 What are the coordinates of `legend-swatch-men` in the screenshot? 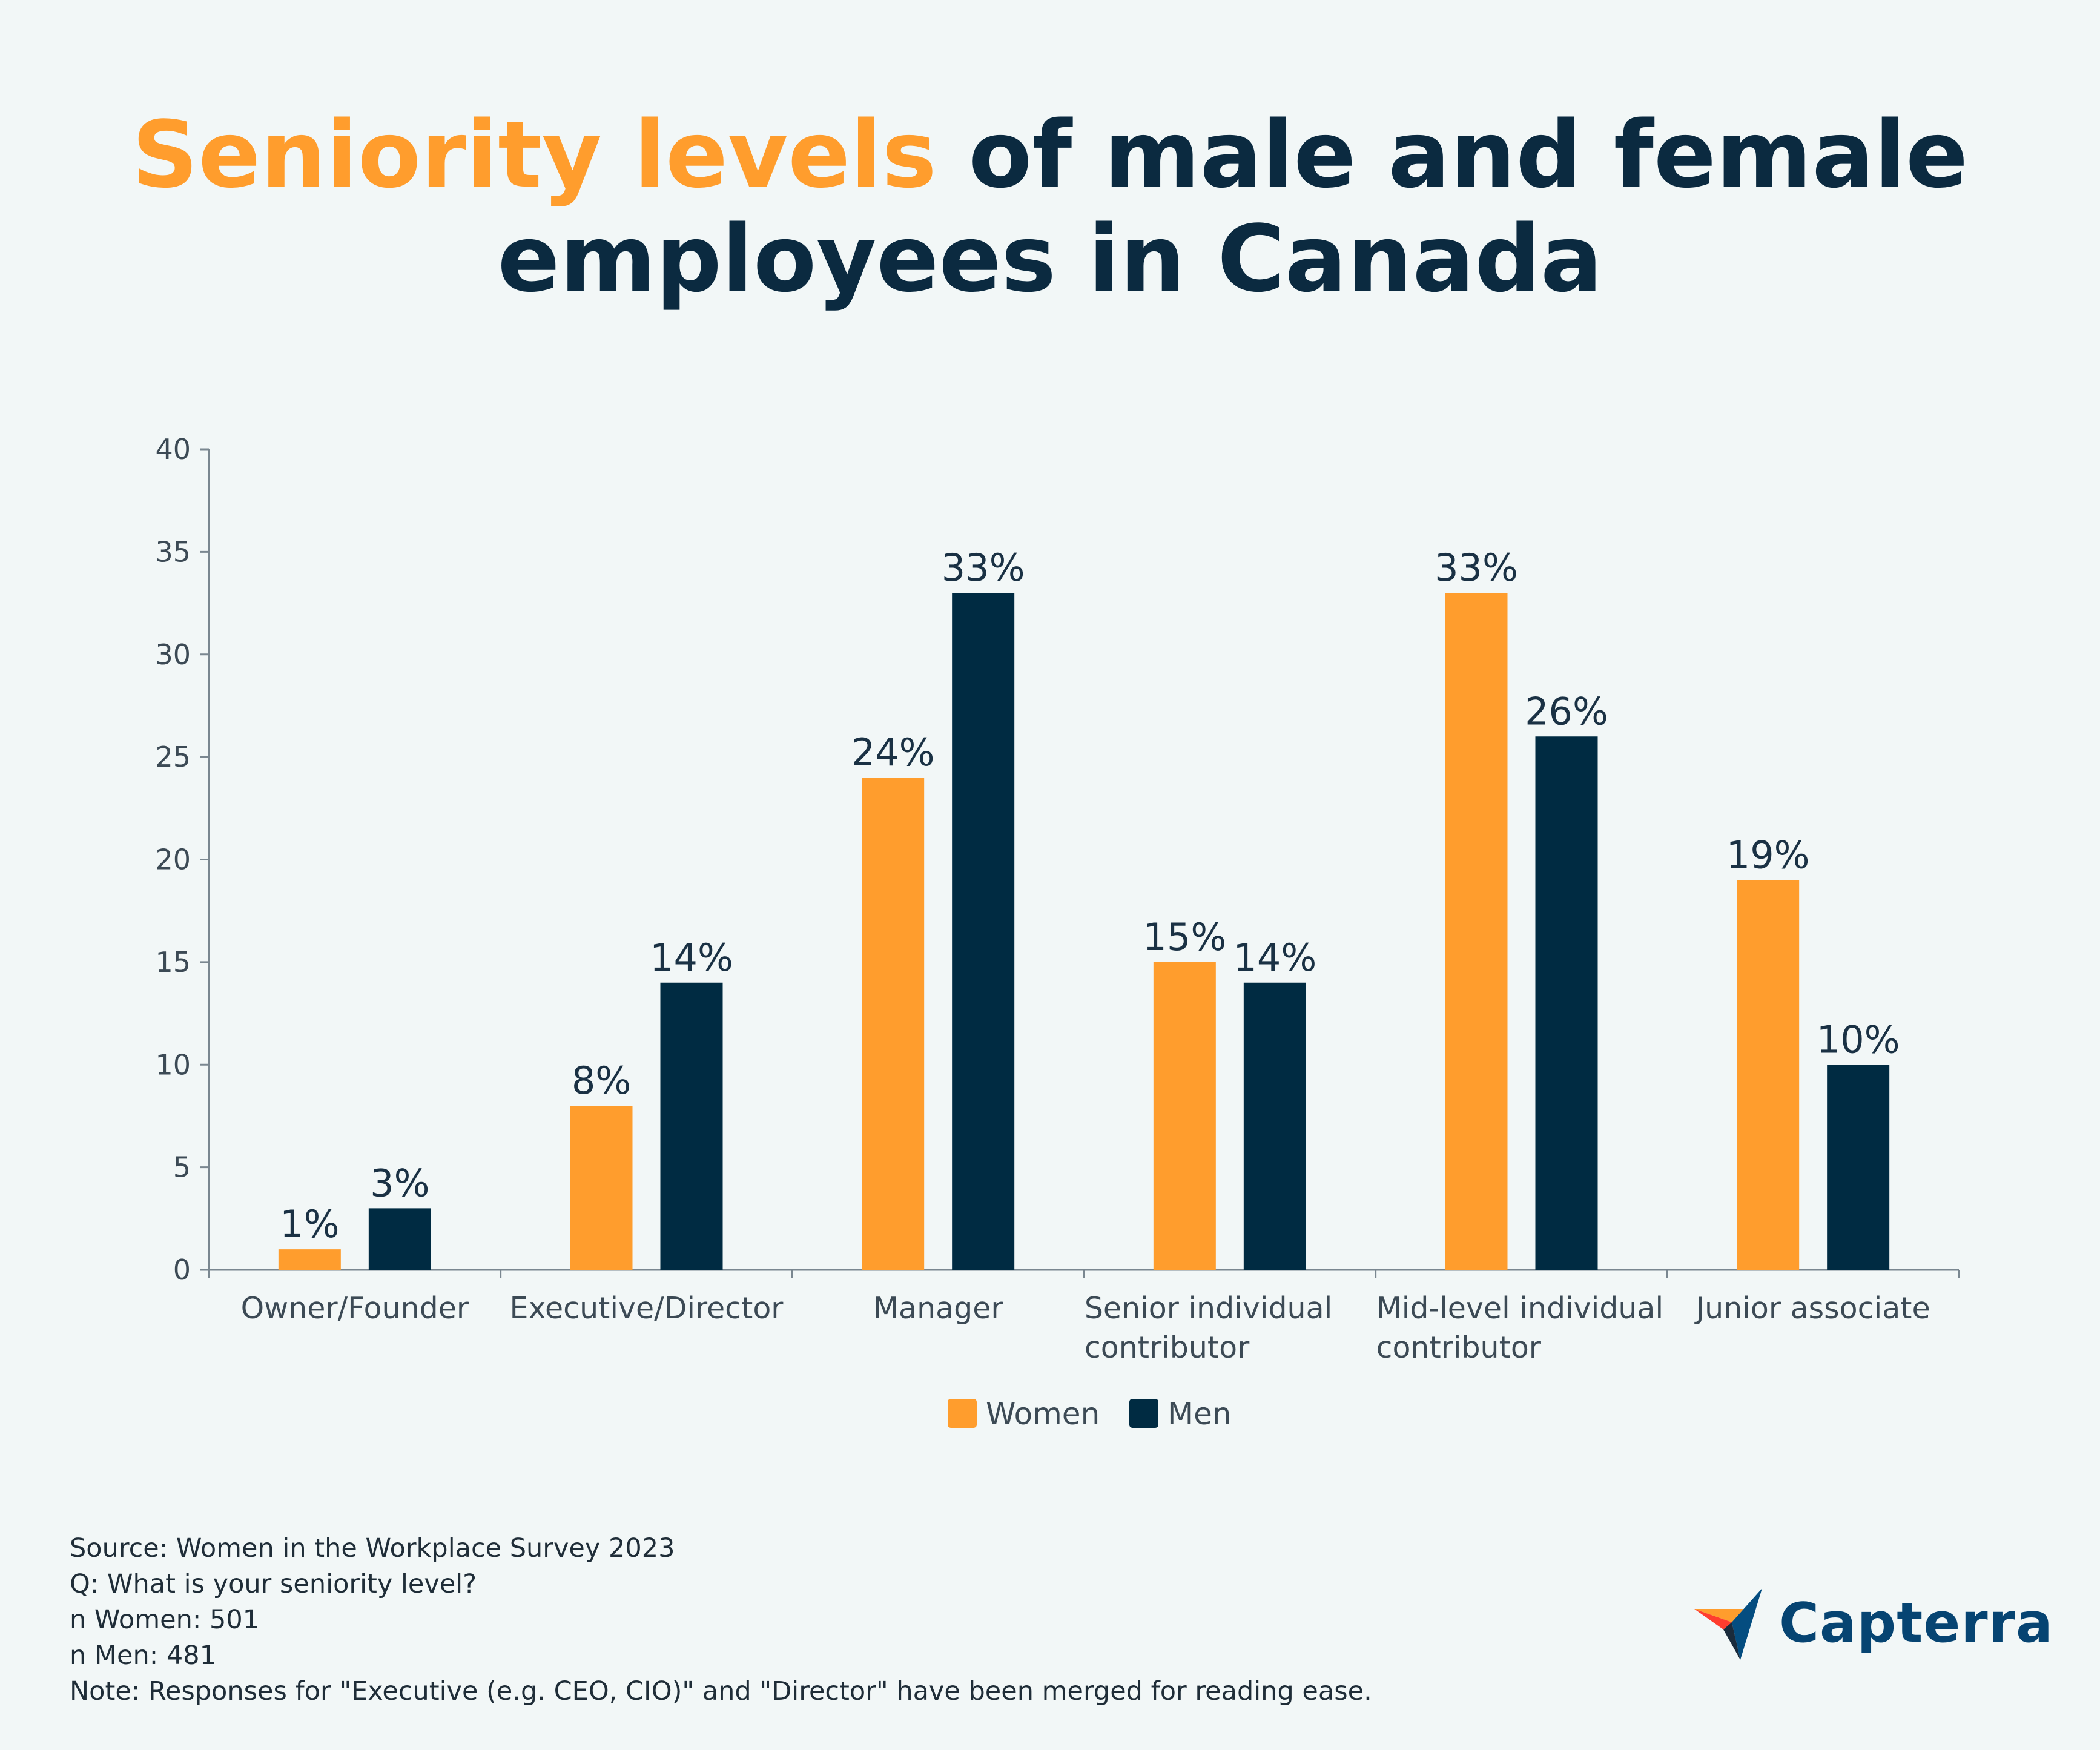 It's located at (1143, 1413).